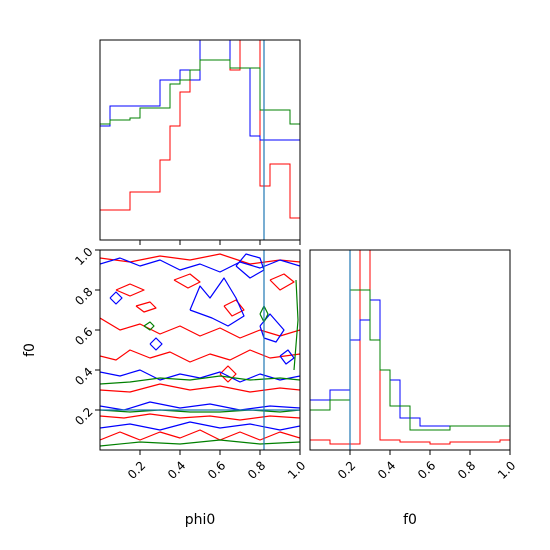 The image size is (550, 550). Describe the element at coordinates (176, 469) in the screenshot. I see `contour-xtick-label: 0.4` at that location.